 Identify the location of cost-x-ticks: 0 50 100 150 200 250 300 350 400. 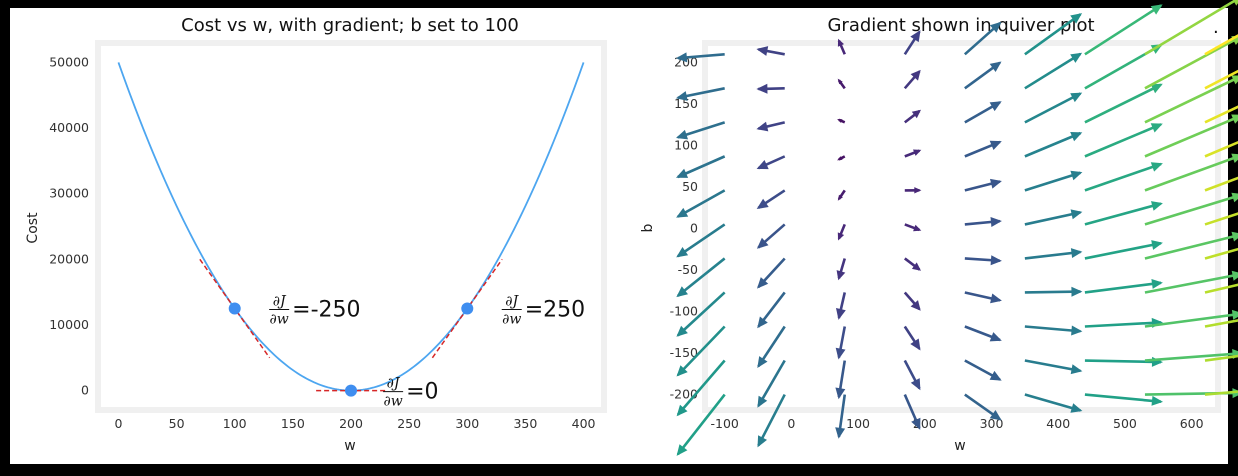
(354, 423).